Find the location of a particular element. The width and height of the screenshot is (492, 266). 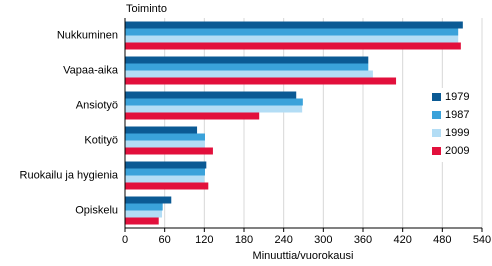

legend-label: 2009 is located at coordinates (457, 151).